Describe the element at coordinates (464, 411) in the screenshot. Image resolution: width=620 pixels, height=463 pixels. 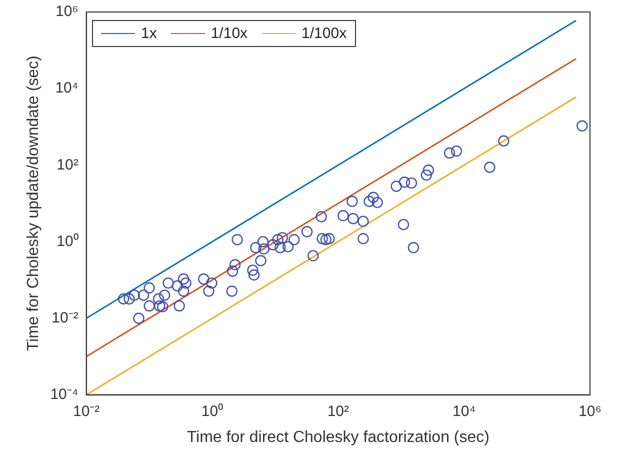
I see `x-tick-label: 10⁴` at that location.